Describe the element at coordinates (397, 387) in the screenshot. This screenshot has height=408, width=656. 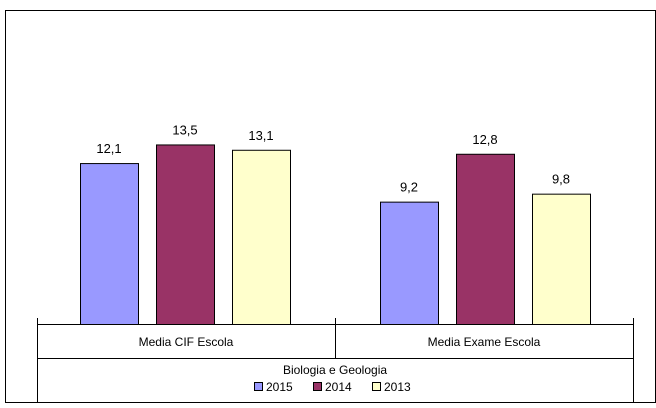
I see `legend-label-2013: 2013` at that location.